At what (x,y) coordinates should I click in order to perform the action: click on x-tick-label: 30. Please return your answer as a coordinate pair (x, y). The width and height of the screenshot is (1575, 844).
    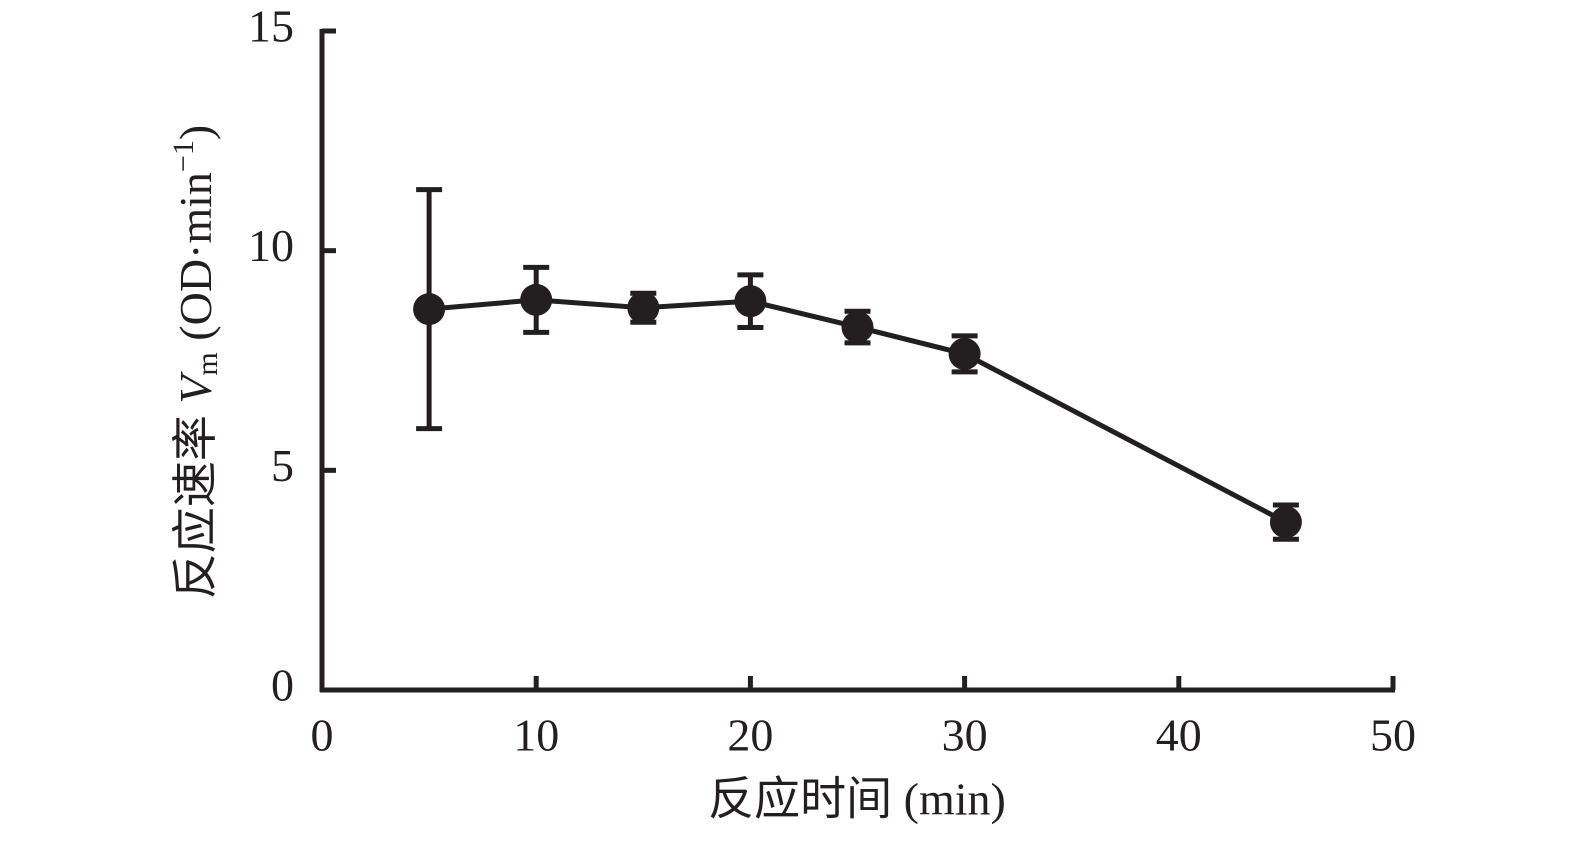
    Looking at the image, I should click on (965, 735).